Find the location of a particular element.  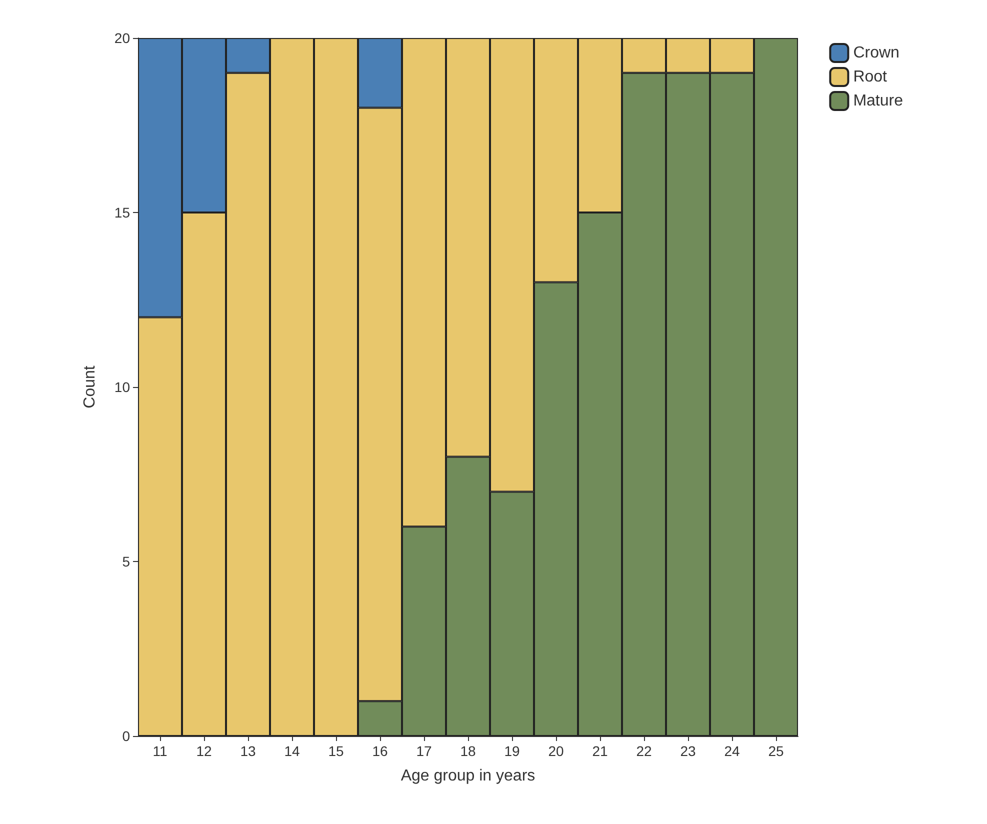

x-tick-label: 22 is located at coordinates (644, 751).